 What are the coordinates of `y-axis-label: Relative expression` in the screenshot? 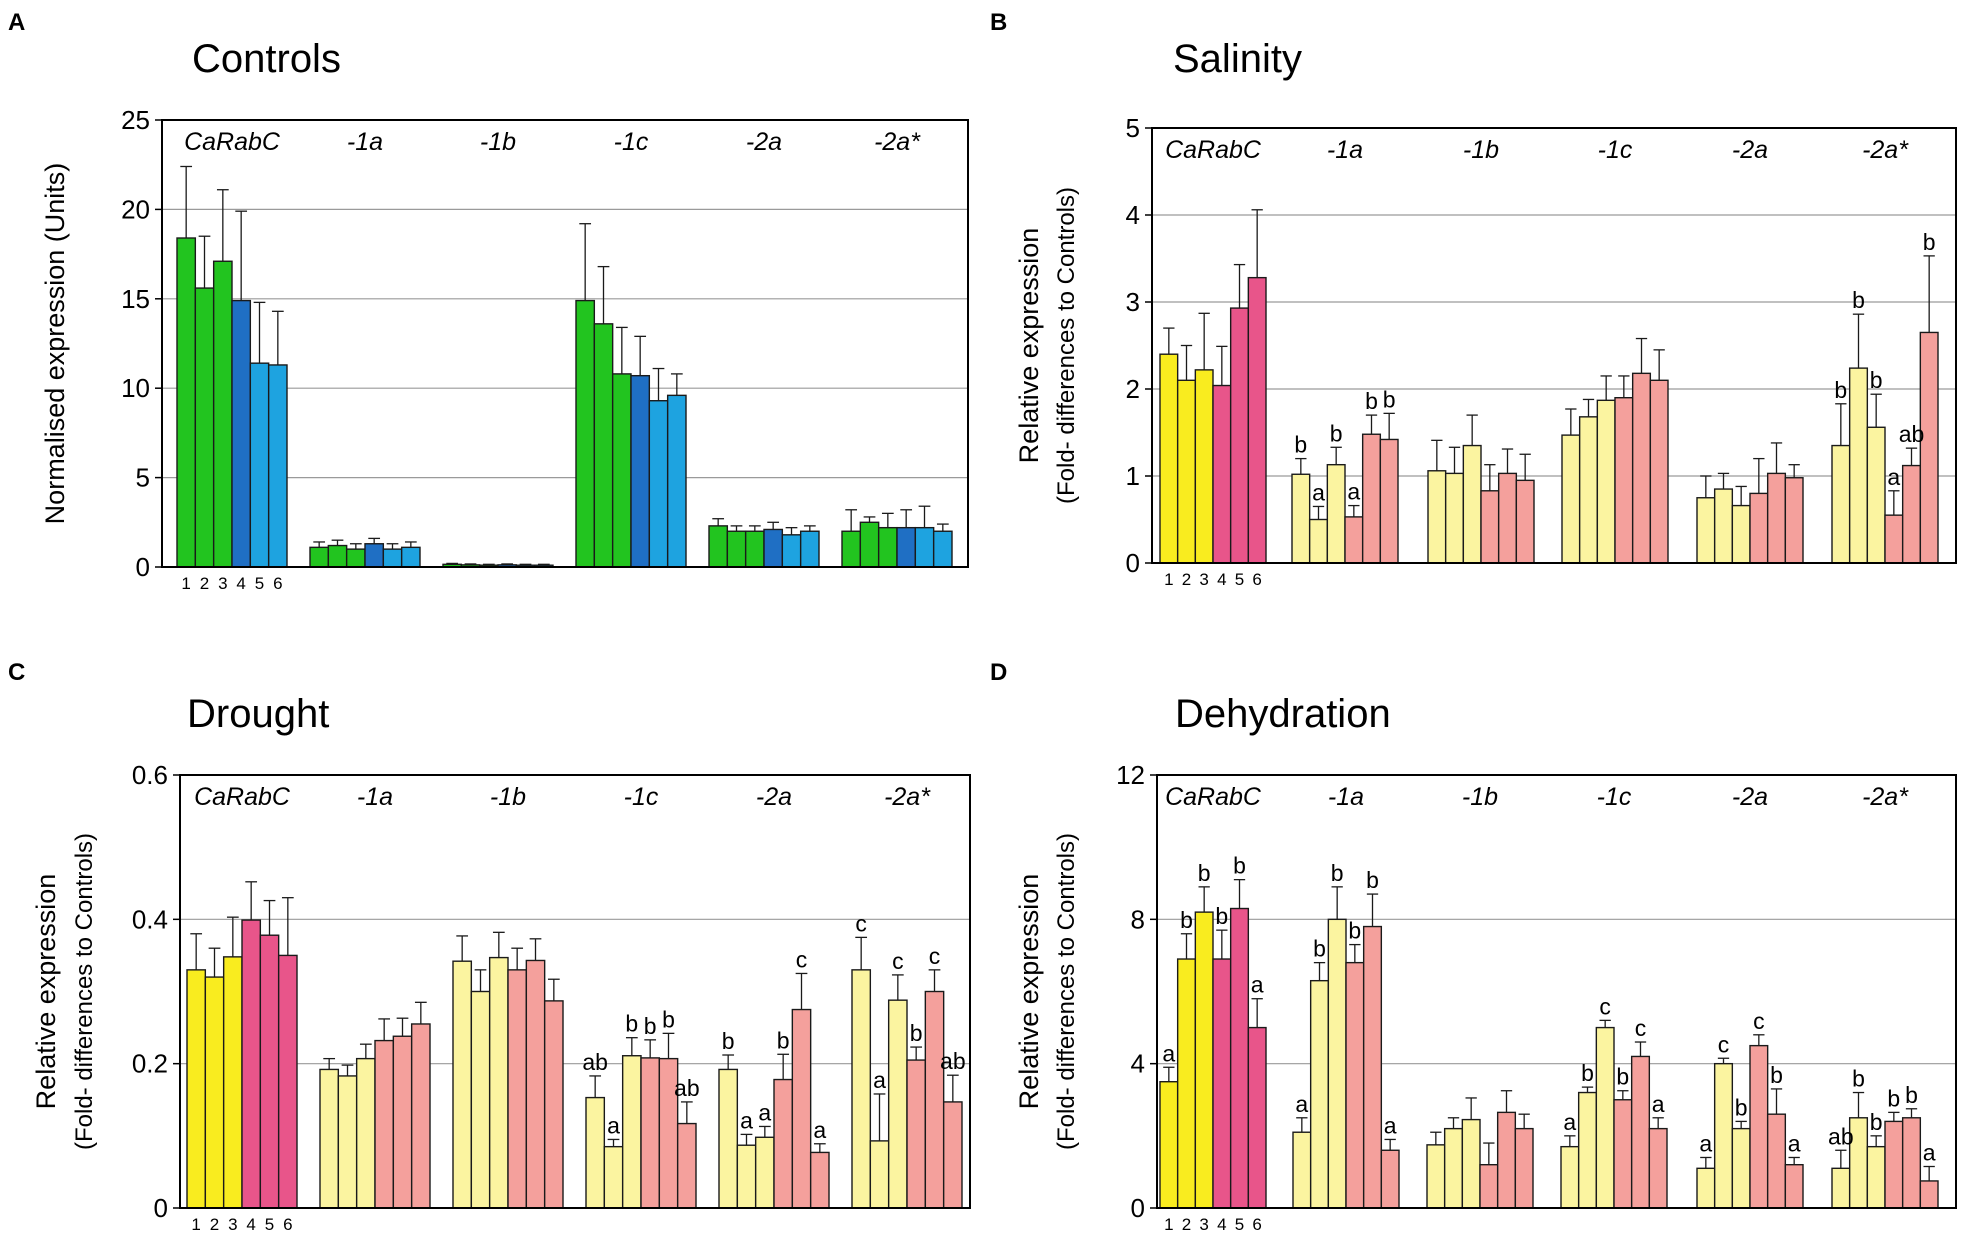 It's located at (1029, 346).